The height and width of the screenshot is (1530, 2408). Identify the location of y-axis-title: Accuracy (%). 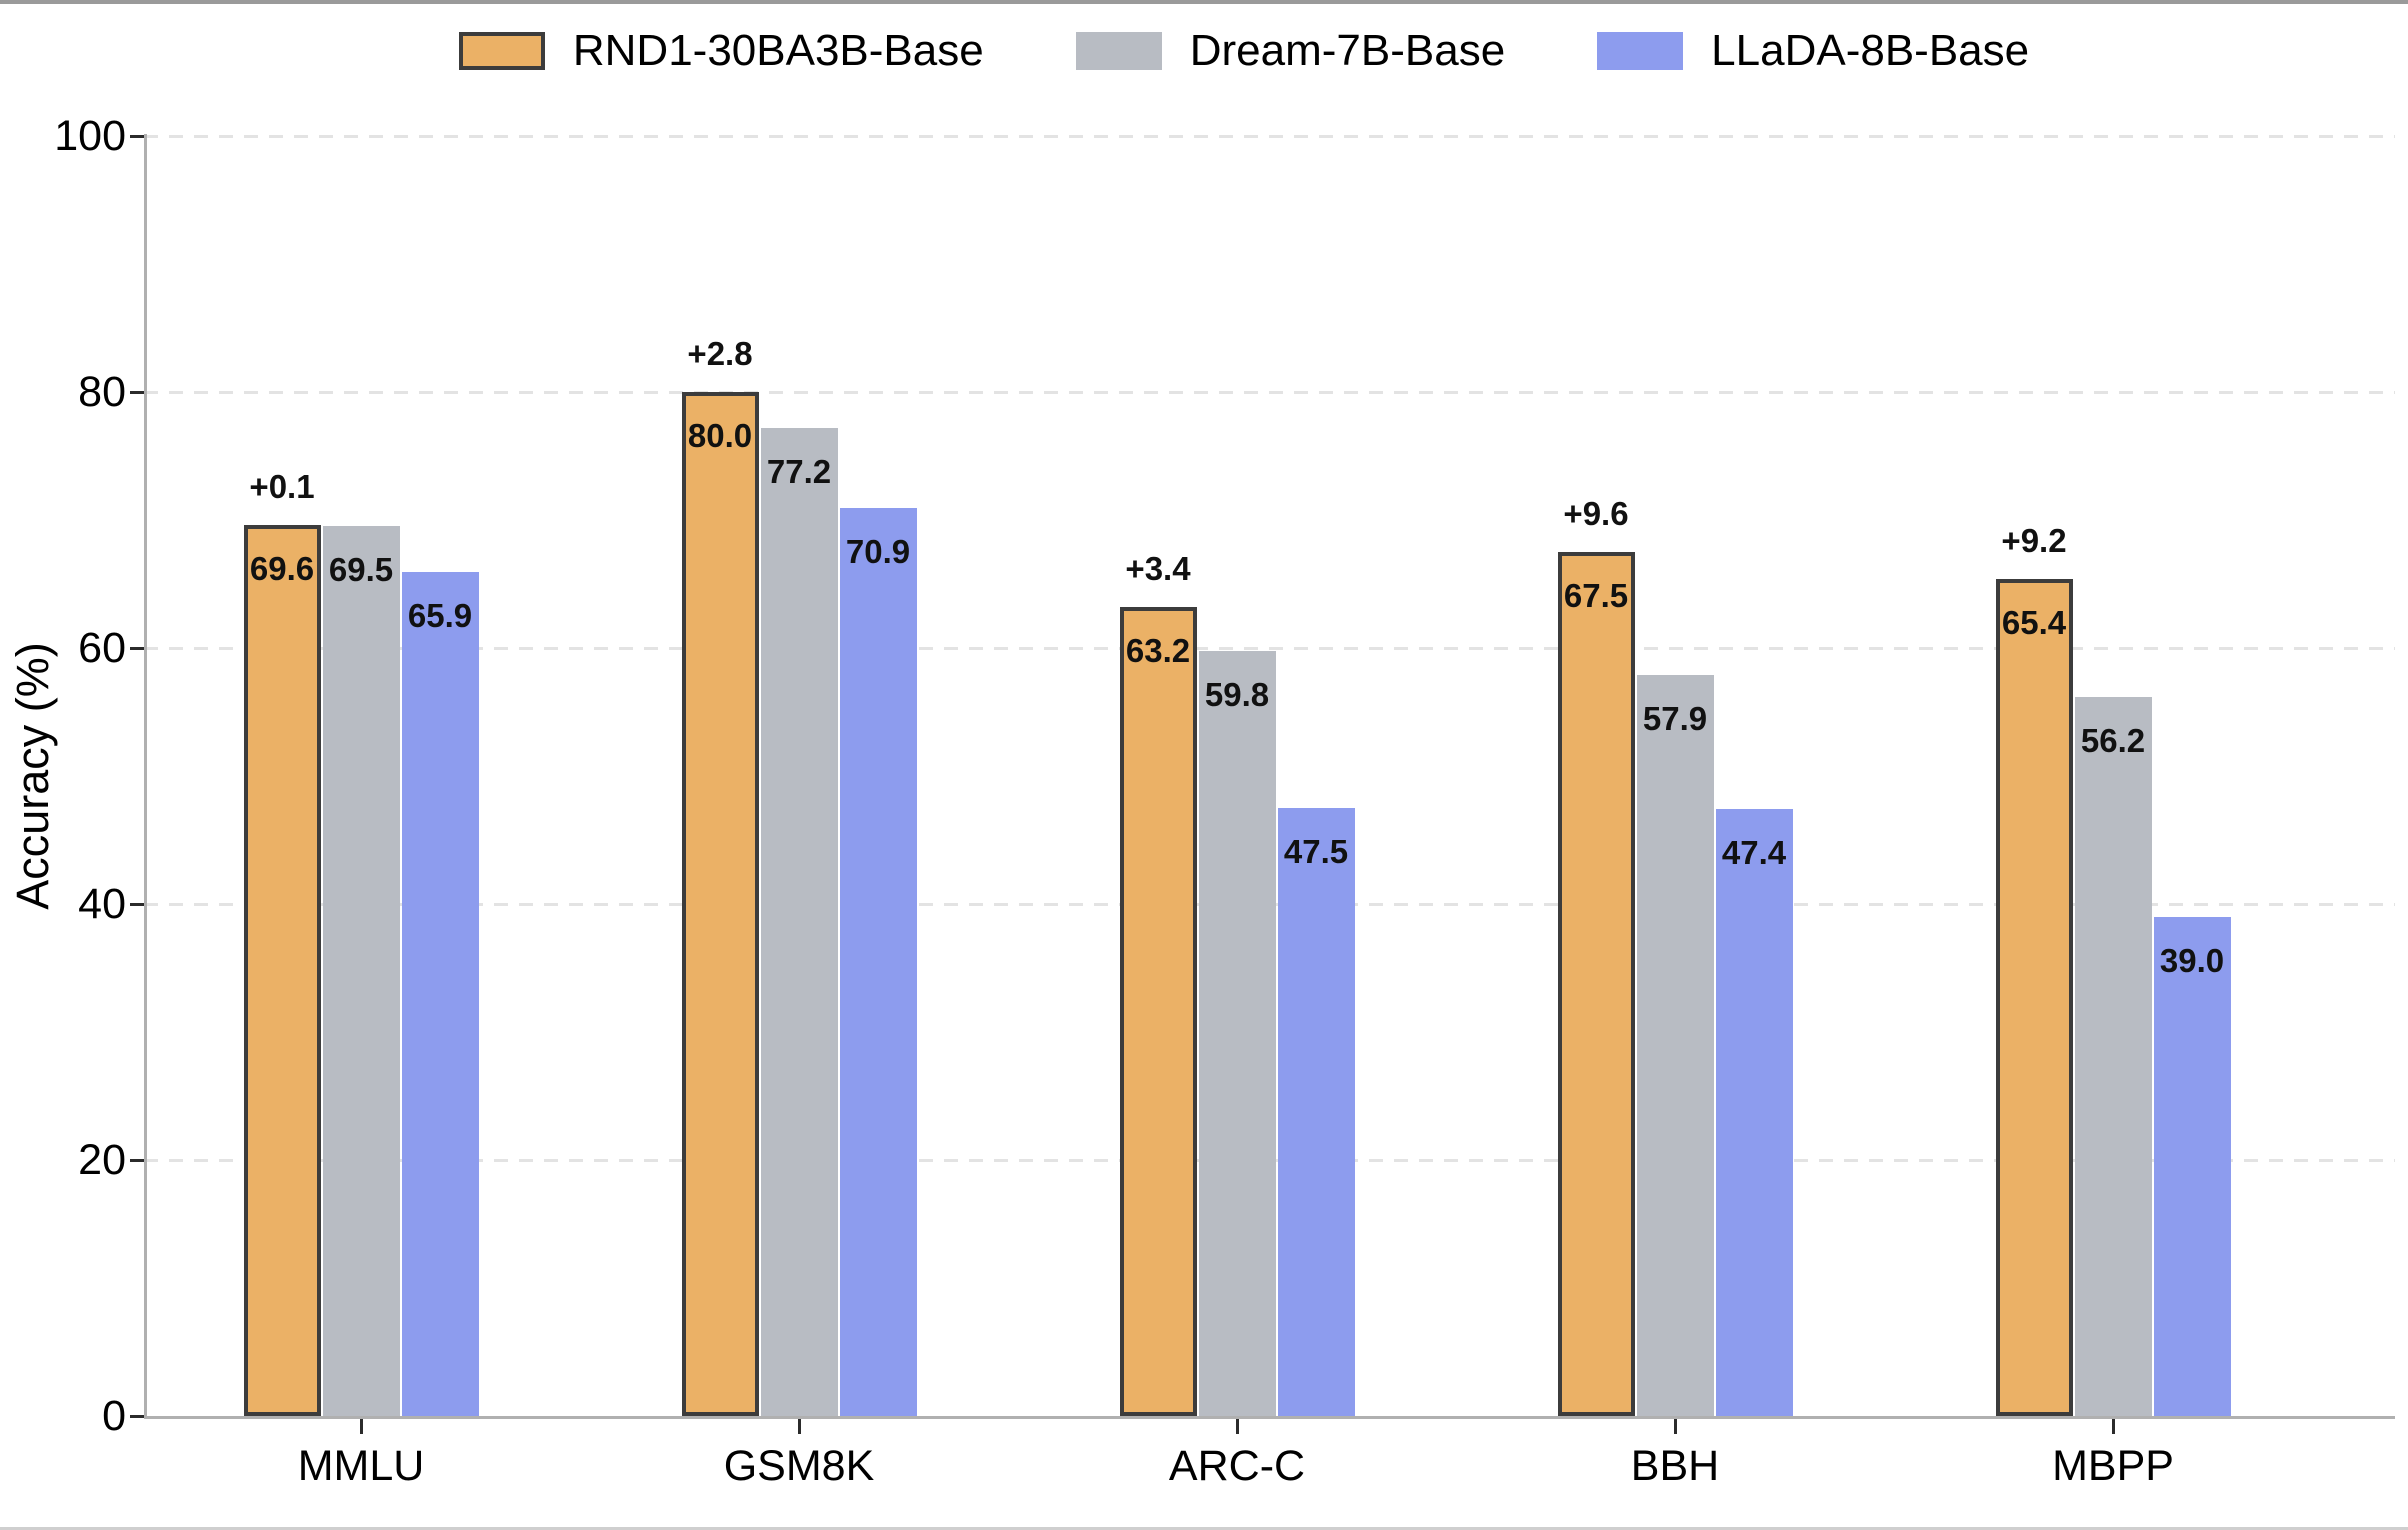
(32, 776).